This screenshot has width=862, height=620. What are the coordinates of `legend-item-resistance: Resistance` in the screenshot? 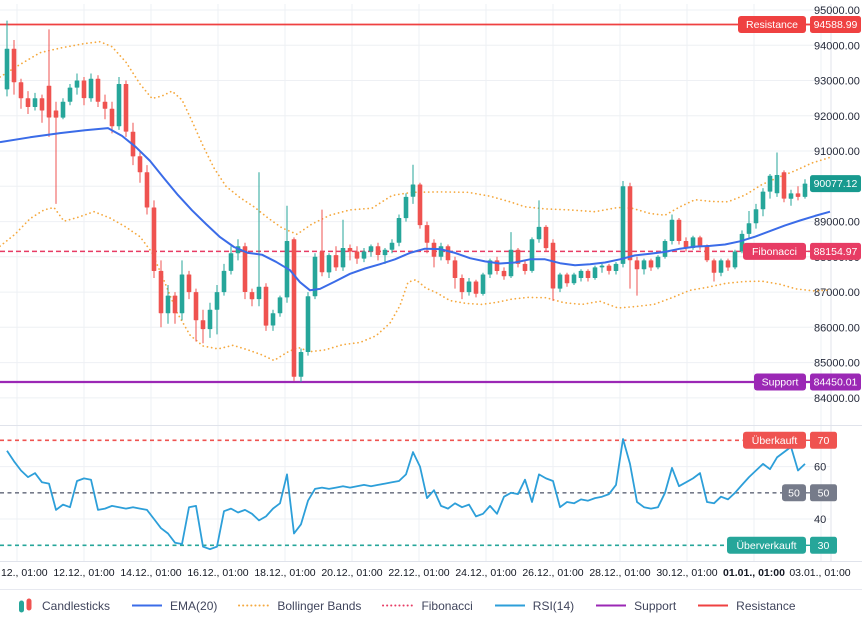 It's located at (746, 605).